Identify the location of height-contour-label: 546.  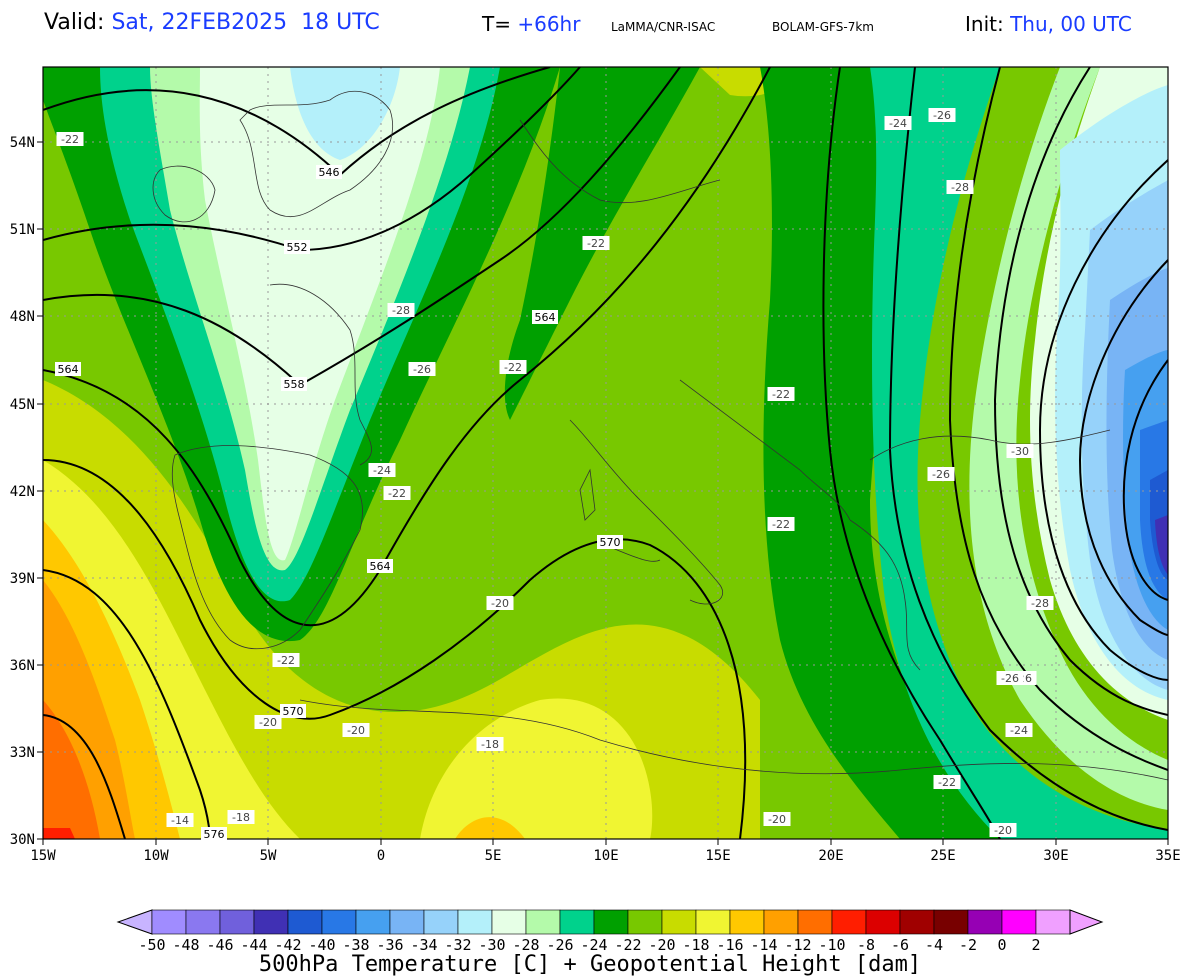
(329, 172).